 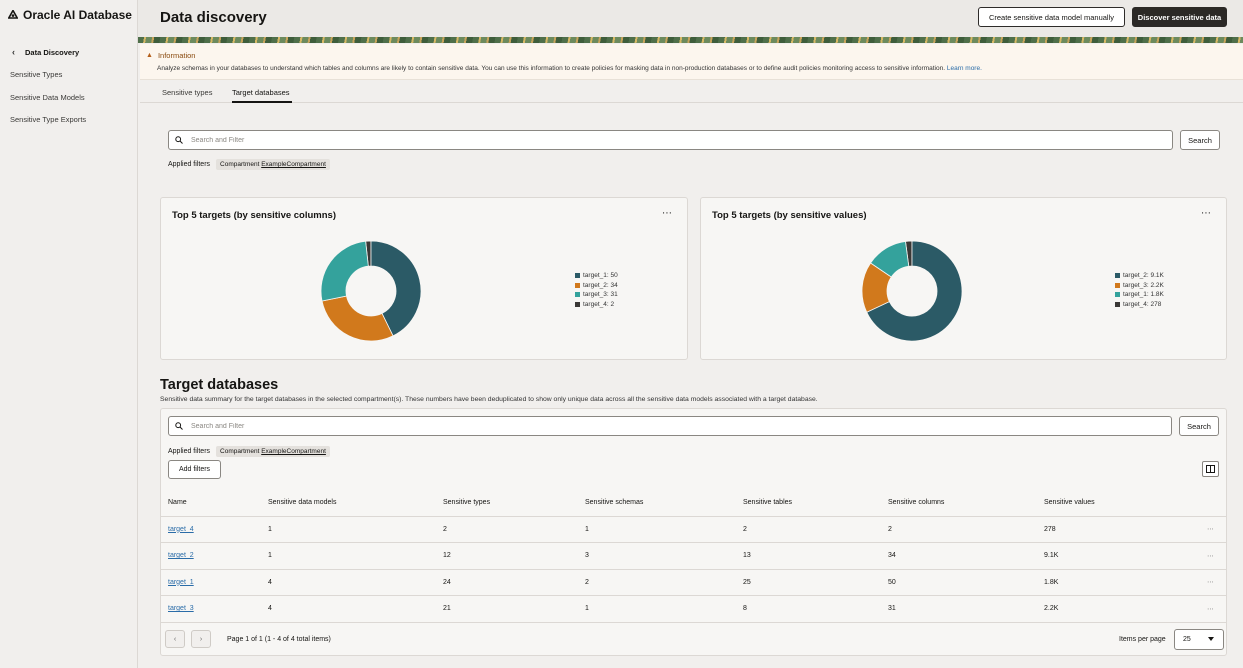 I want to click on legend-label: target_2: 34, so click(x=600, y=285).